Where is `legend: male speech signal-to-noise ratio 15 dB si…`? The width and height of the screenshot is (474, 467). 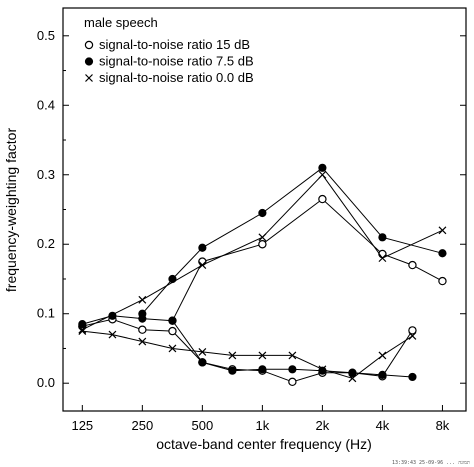 legend: male speech signal-to-noise ratio 15 dB si… is located at coordinates (169, 50).